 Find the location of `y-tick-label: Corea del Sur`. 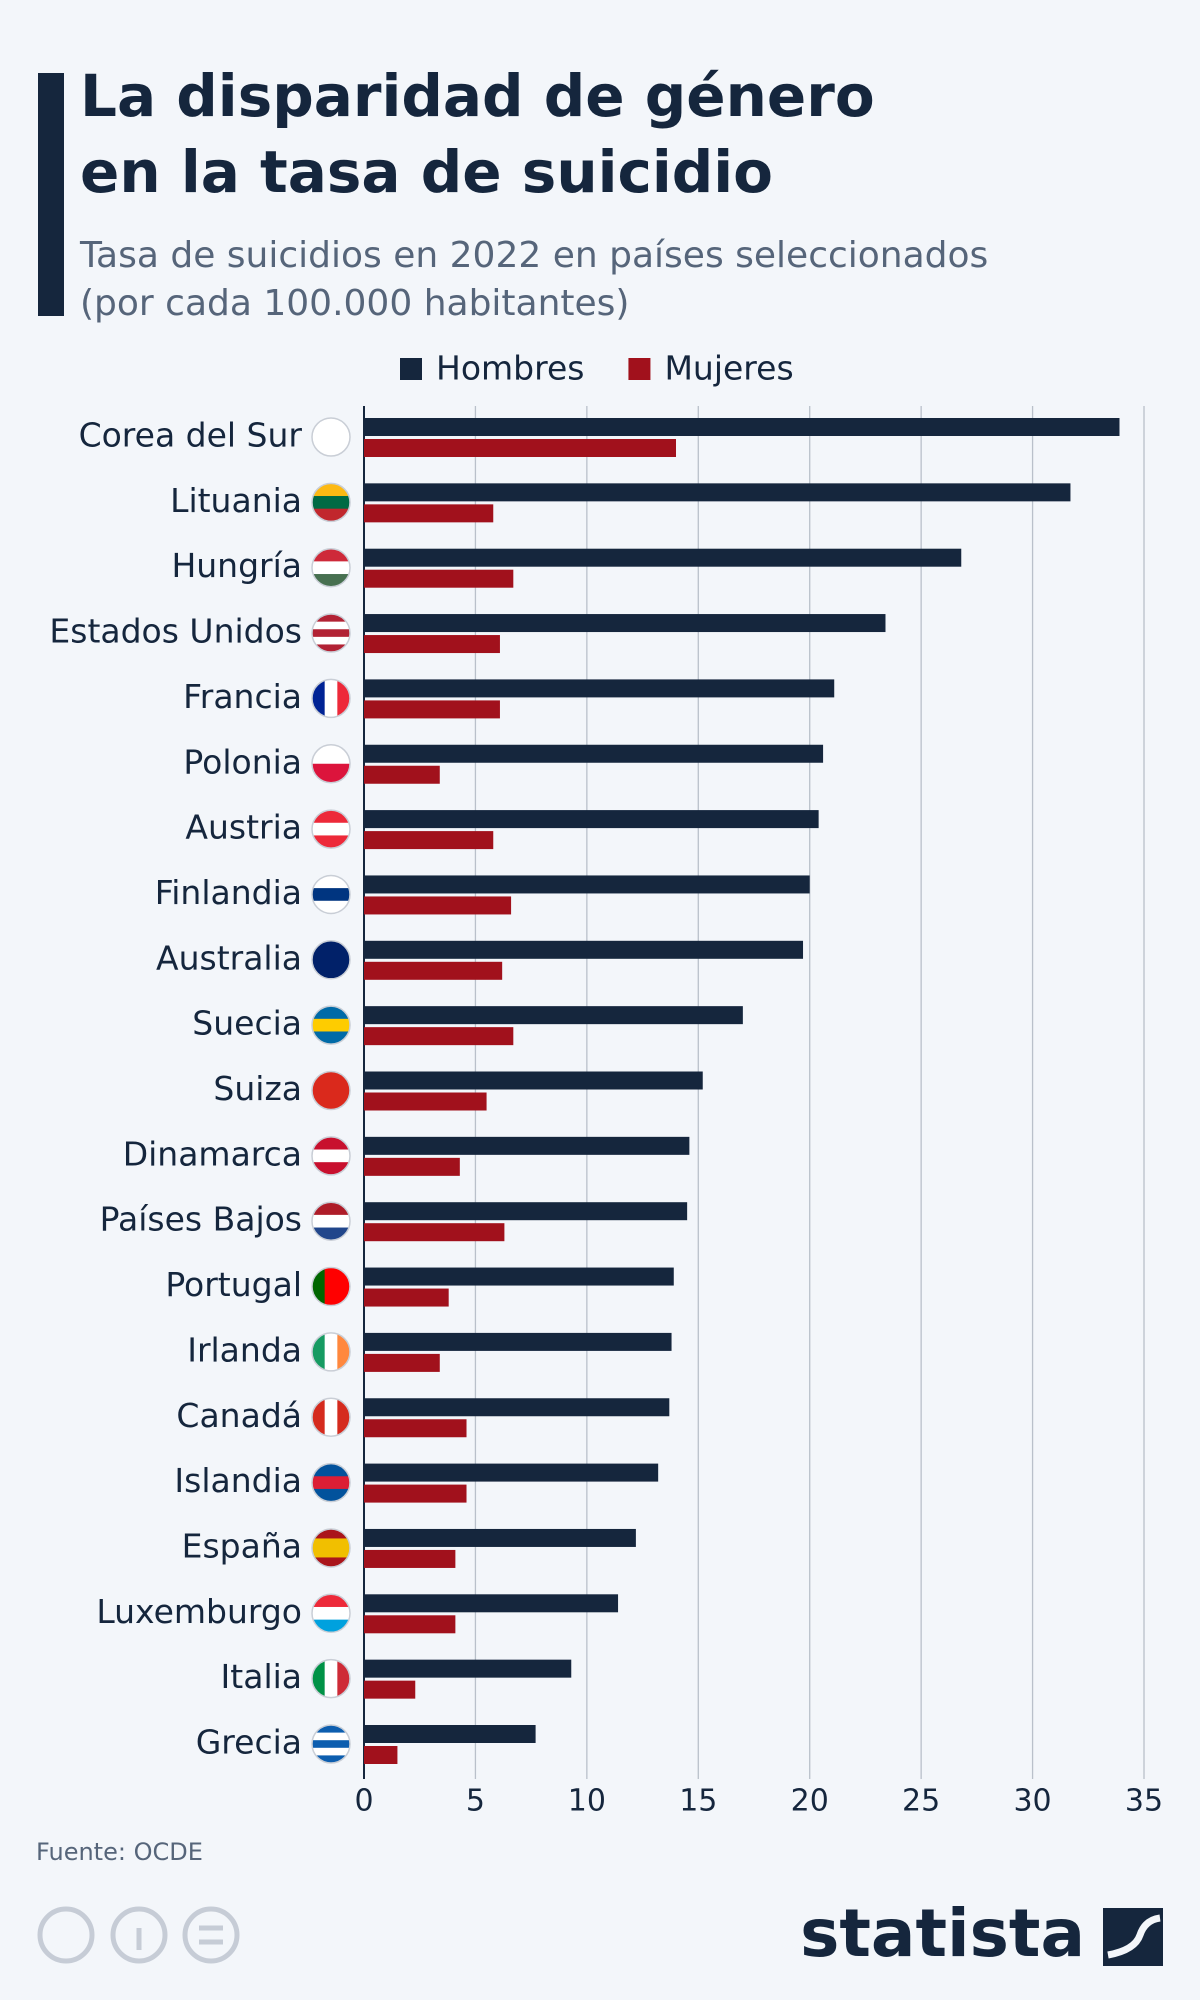

y-tick-label: Corea del Sur is located at coordinates (191, 435).